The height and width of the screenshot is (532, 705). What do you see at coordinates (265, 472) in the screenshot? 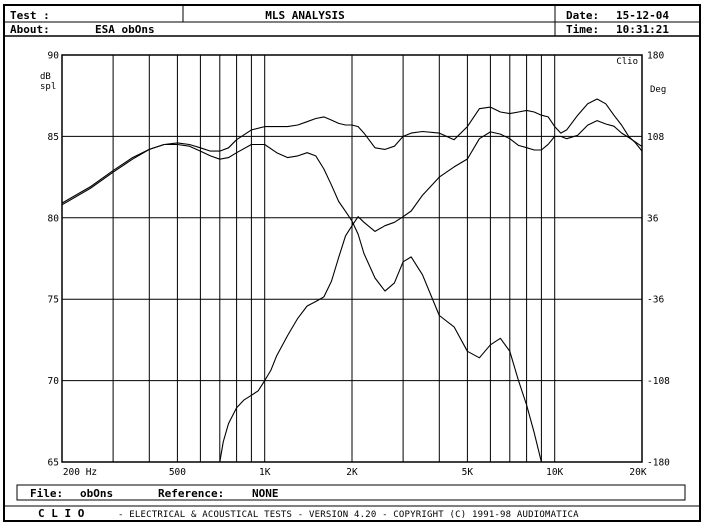
I see `x-tick-label: 1K` at bounding box center [265, 472].